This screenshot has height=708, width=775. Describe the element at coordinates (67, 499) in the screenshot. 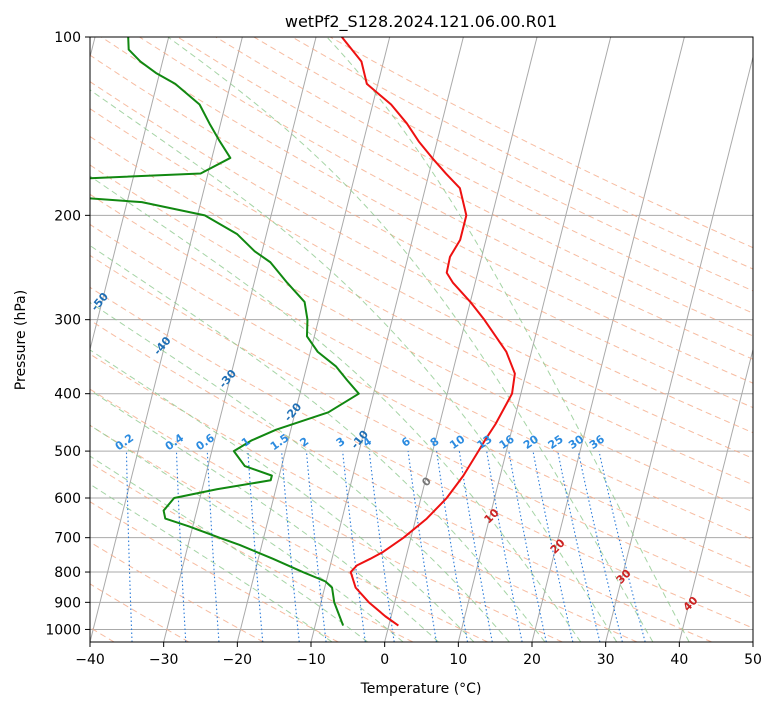

I see `y-tick-label: 600` at that location.